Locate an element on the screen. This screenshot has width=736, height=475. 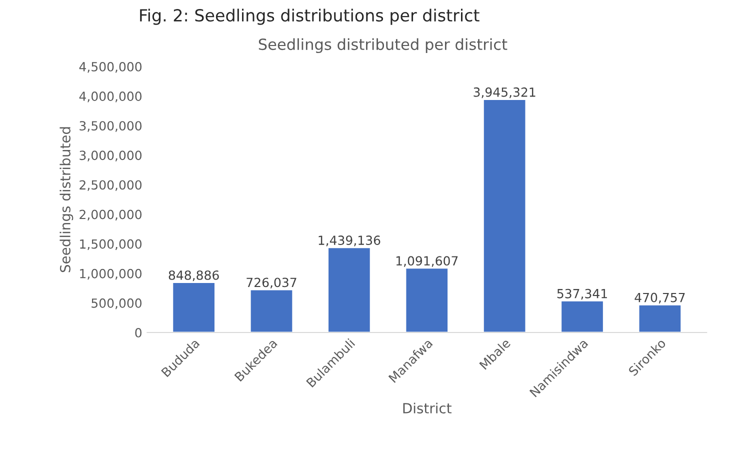
chart-subtitle: Seedlings distributed per district is located at coordinates (383, 46).